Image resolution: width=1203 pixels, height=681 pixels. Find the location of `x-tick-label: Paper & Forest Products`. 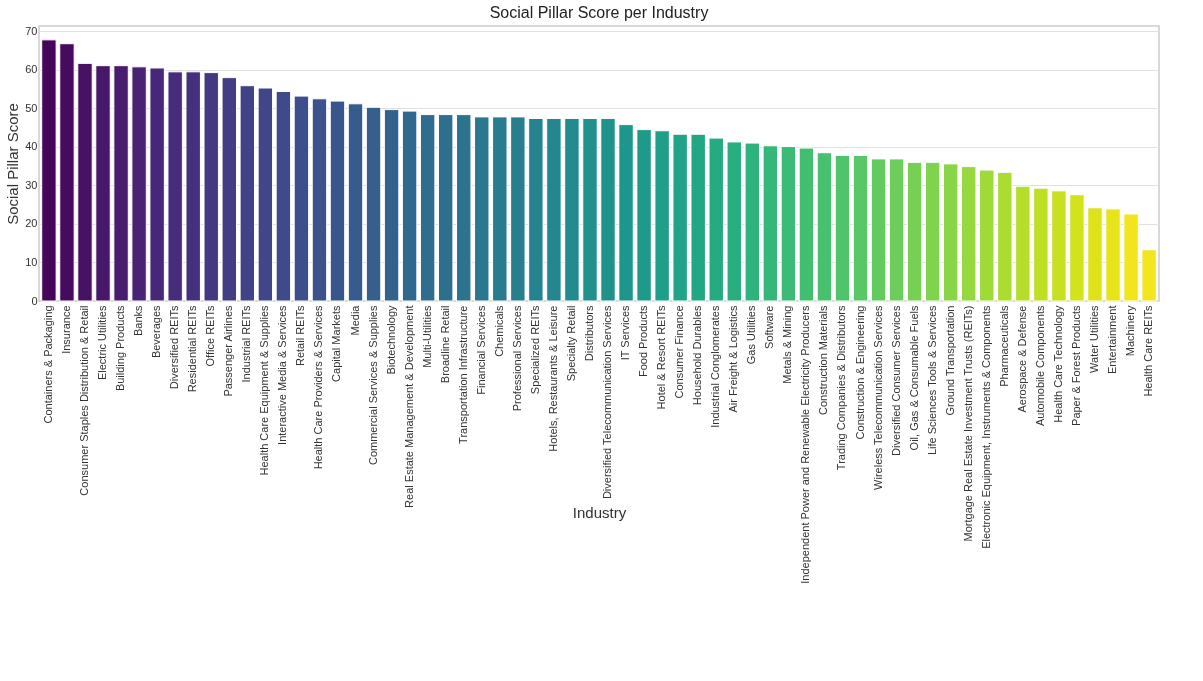

x-tick-label: Paper & Forest Products is located at coordinates (1075, 365).